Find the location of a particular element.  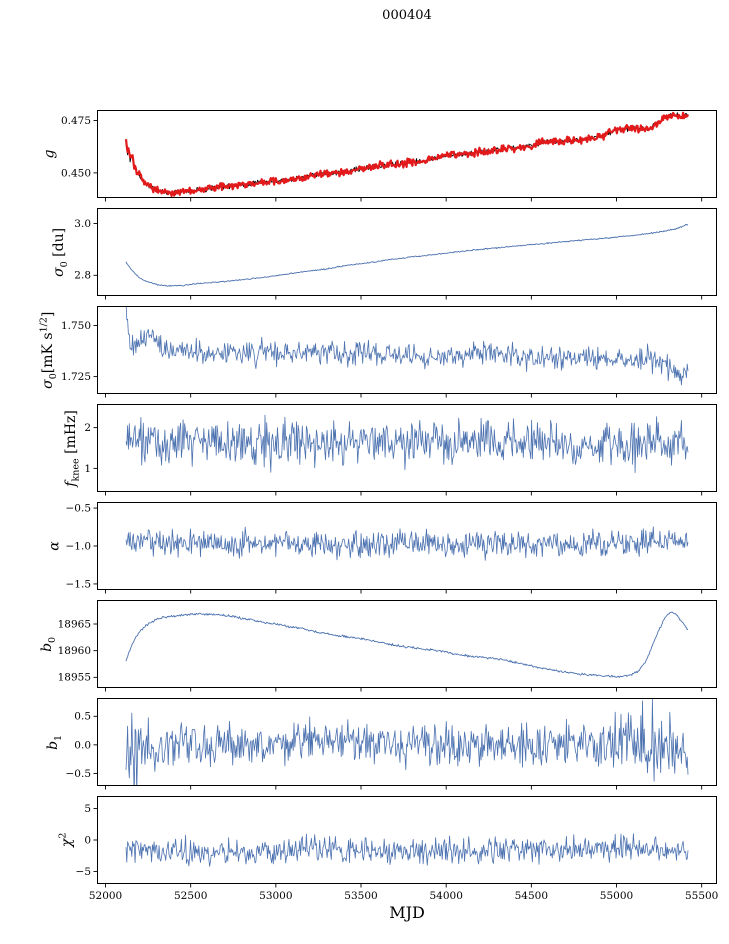

plot-area-b0: 18965 18960 18955 is located at coordinates (387, 646).